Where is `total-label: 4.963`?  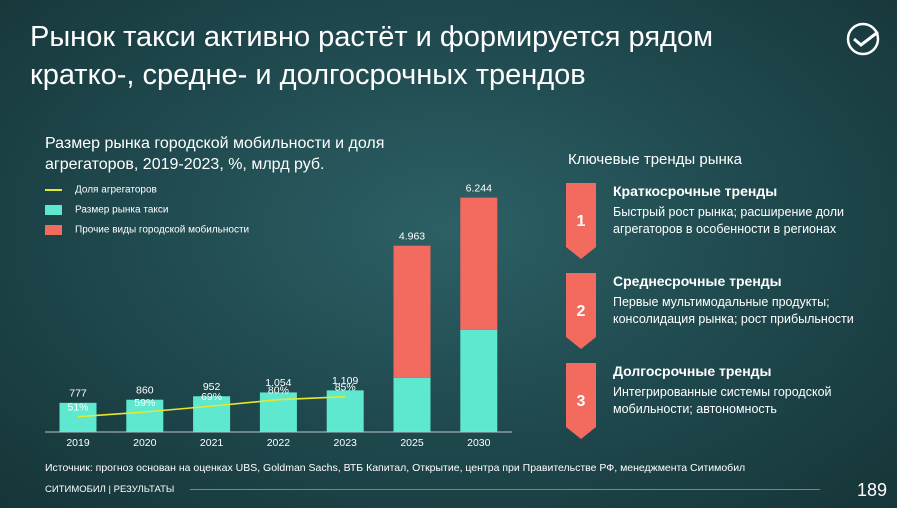 total-label: 4.963 is located at coordinates (412, 236).